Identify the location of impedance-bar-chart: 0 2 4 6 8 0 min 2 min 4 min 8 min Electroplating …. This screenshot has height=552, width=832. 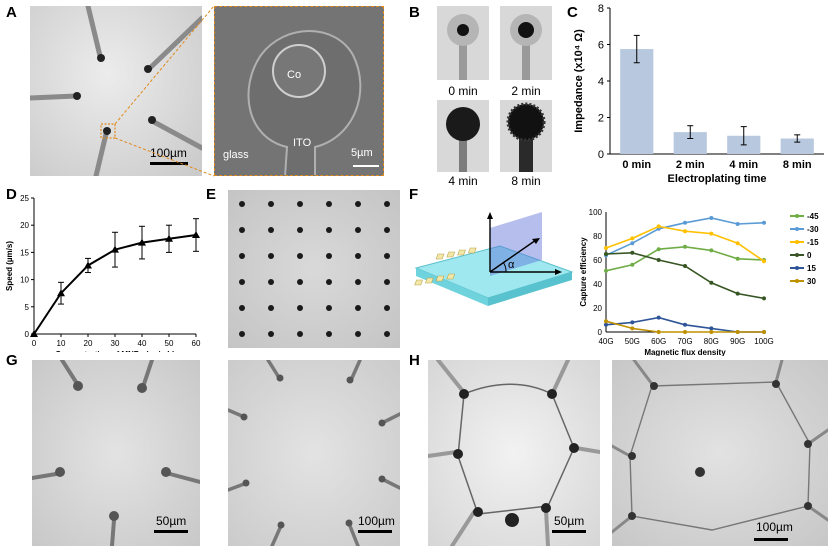
(698, 94).